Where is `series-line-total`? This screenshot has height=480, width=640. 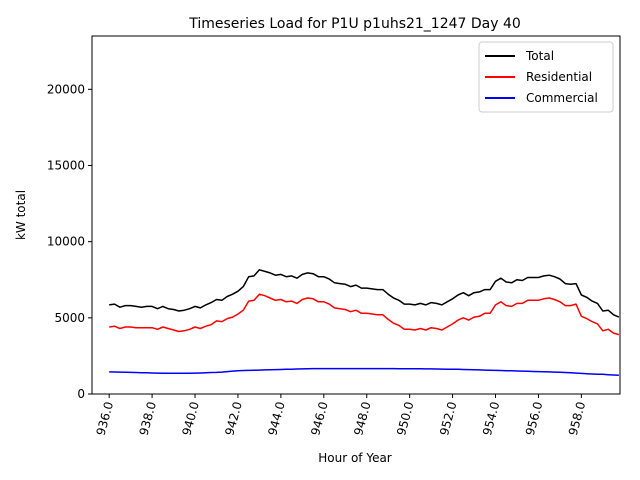
series-line-total is located at coordinates (364, 293).